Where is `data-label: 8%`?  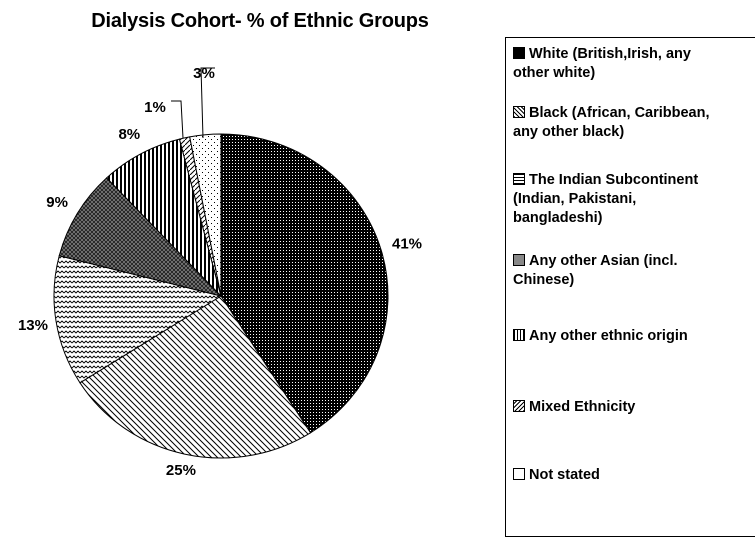
data-label: 8% is located at coordinates (129, 134).